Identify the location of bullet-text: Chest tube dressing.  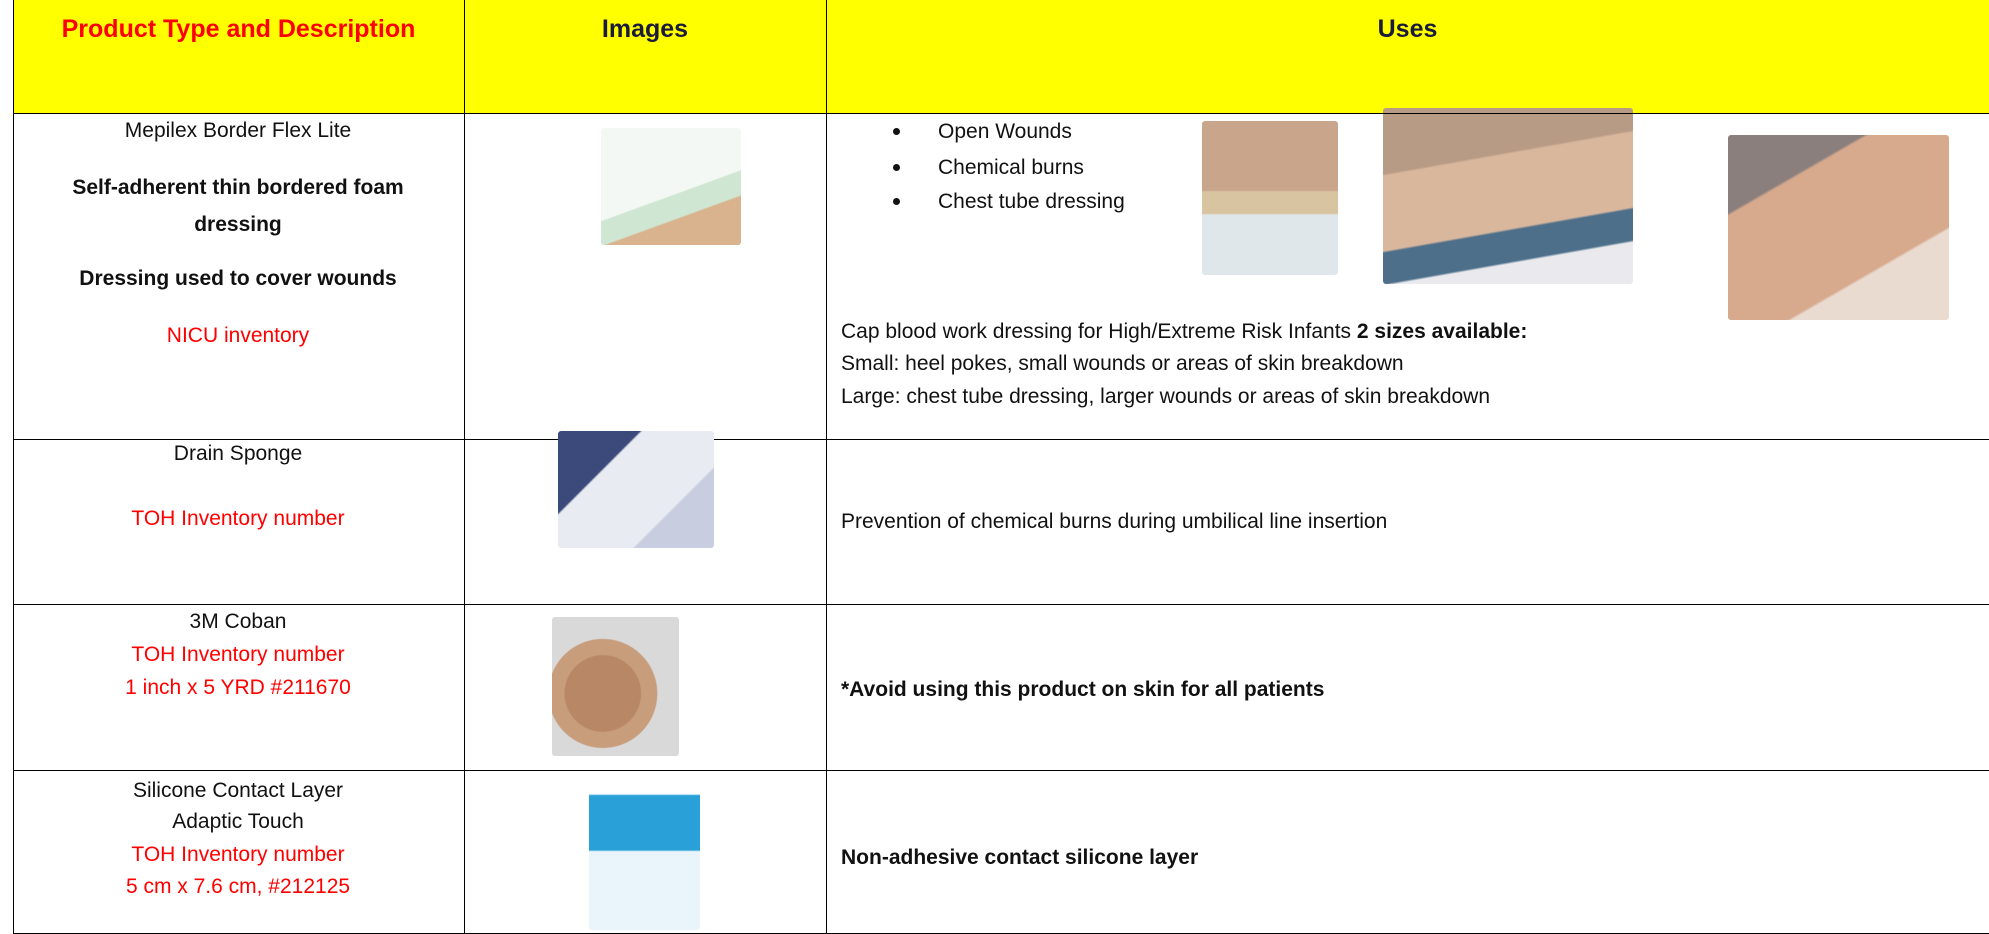
(1031, 201).